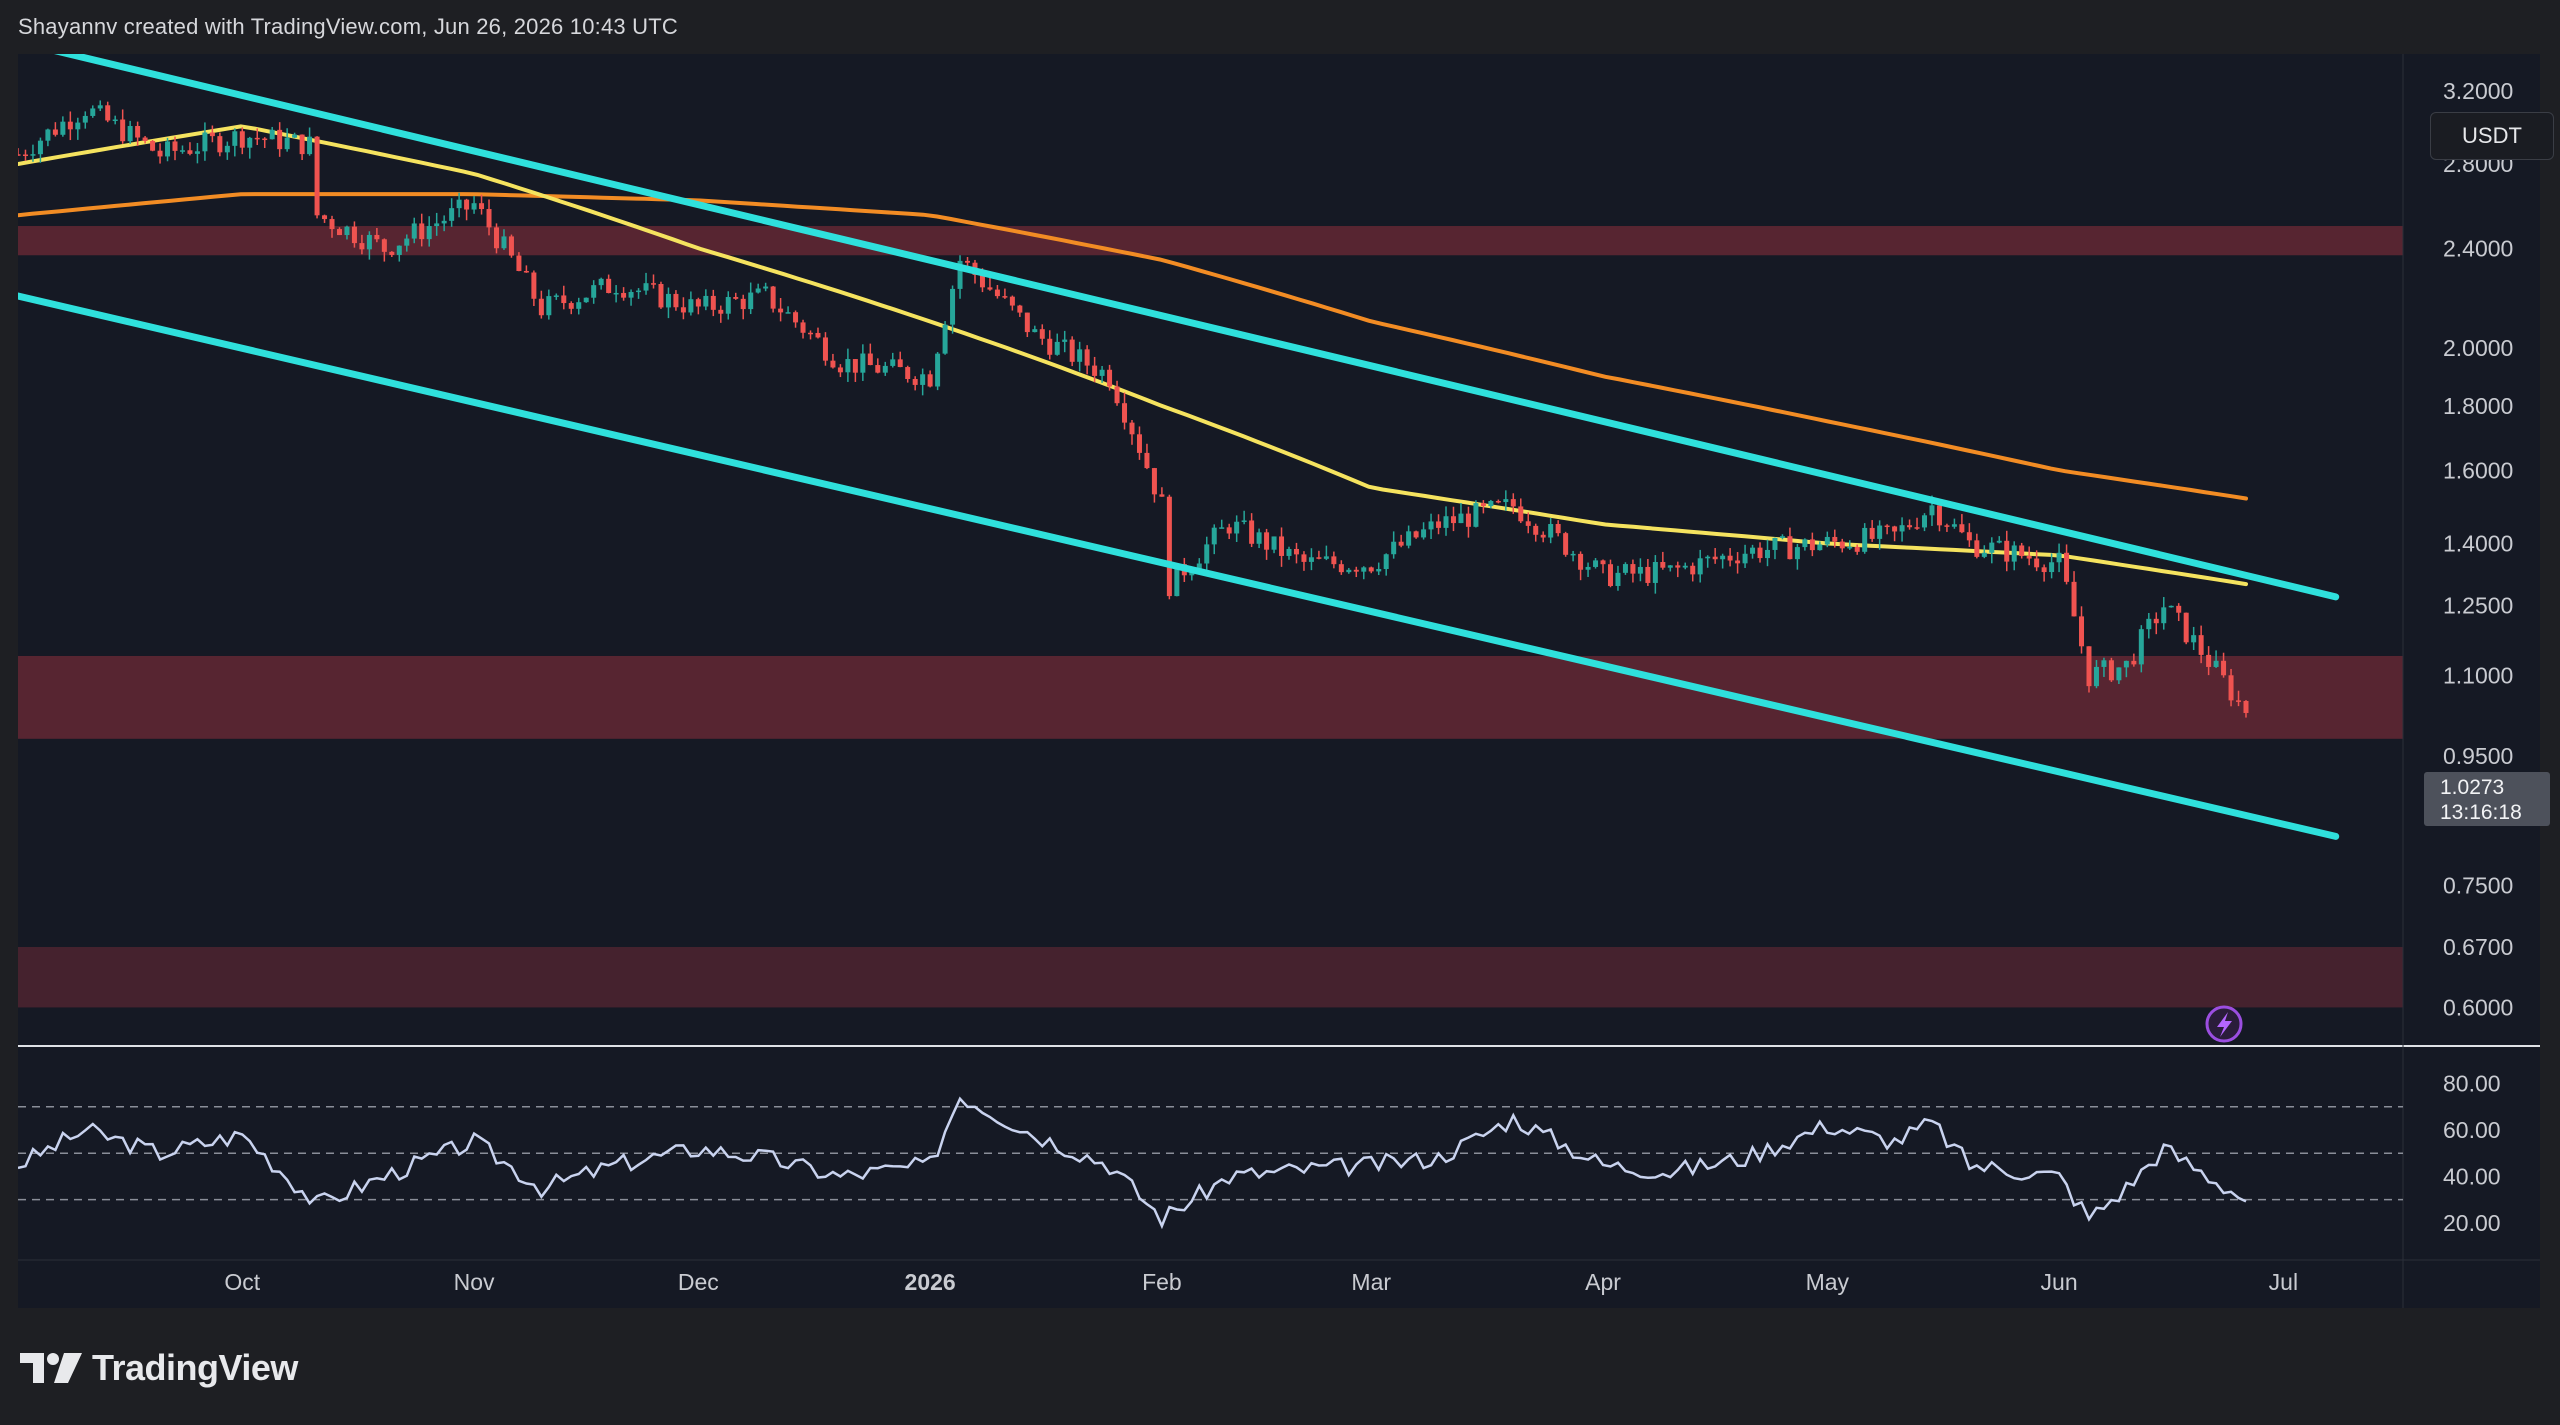  Describe the element at coordinates (1210, 241) in the screenshot. I see `support-resistance-zone` at that location.